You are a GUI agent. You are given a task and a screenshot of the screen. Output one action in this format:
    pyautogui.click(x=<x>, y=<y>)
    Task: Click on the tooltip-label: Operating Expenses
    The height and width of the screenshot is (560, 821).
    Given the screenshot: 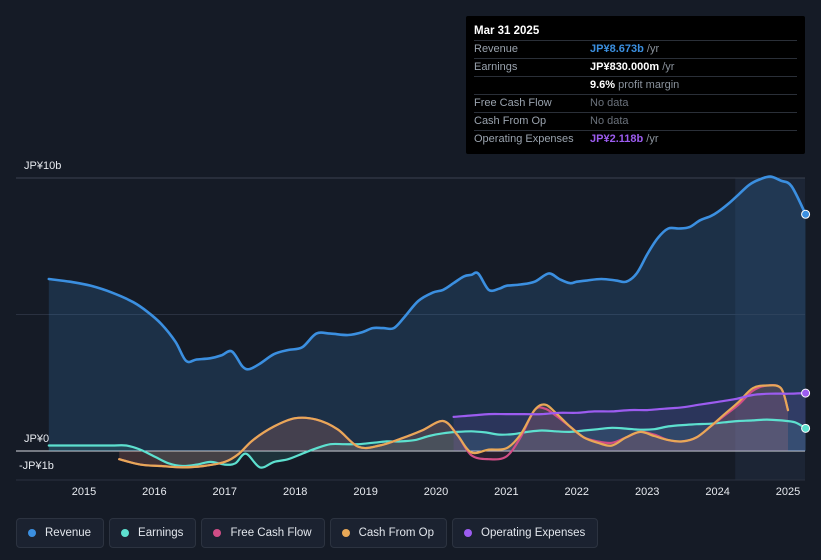 What is the action you would take?
    pyautogui.click(x=524, y=139)
    